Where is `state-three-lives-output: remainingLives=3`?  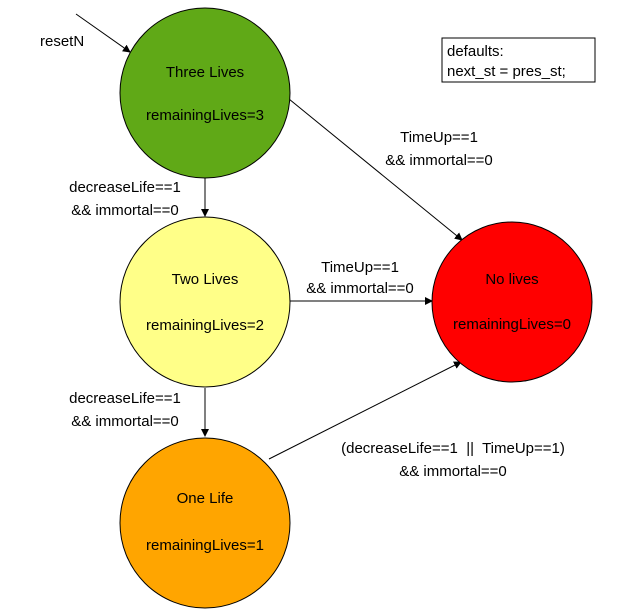
state-three-lives-output: remainingLives=3 is located at coordinates (205, 115).